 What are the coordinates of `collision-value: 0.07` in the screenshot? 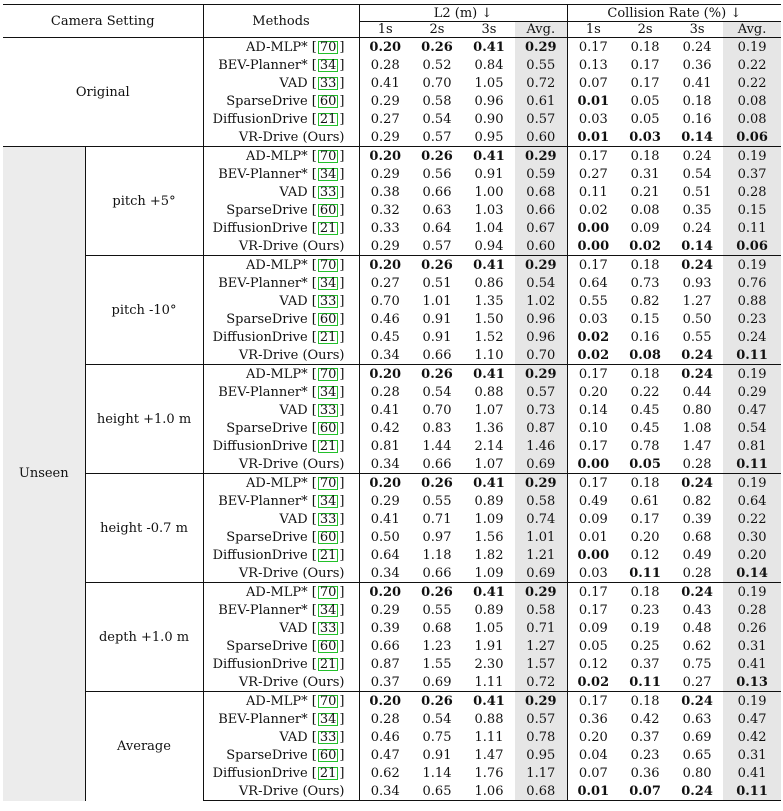 It's located at (645, 791).